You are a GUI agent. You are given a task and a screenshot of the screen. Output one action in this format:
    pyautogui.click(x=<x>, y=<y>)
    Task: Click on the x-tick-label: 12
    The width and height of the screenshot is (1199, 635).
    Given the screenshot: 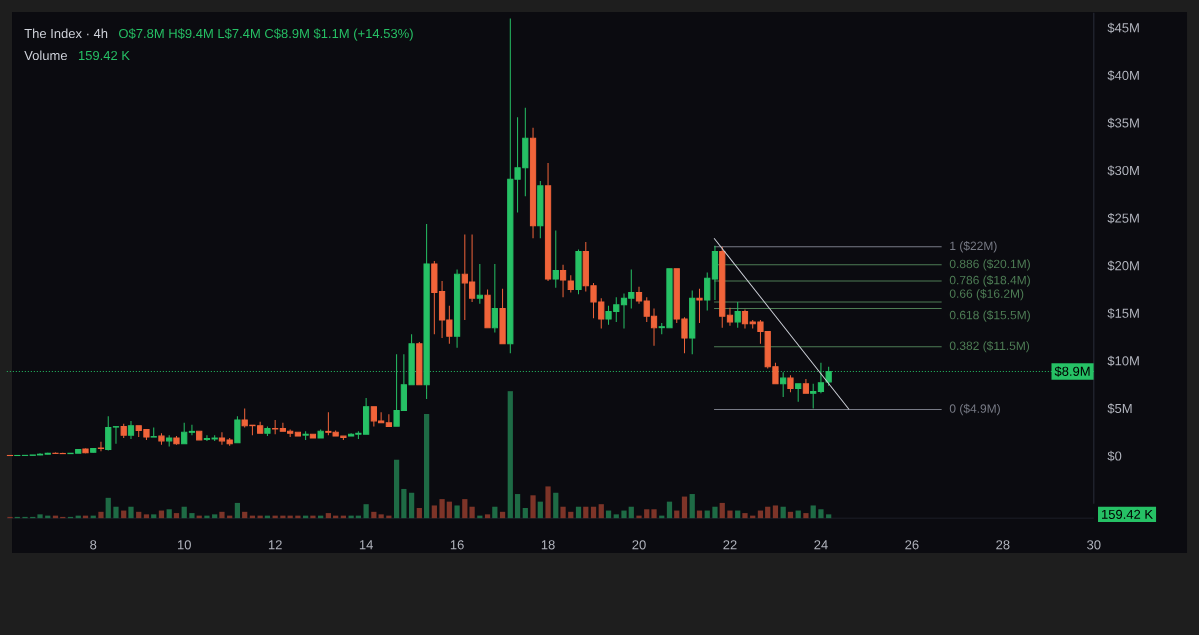 What is the action you would take?
    pyautogui.click(x=275, y=545)
    